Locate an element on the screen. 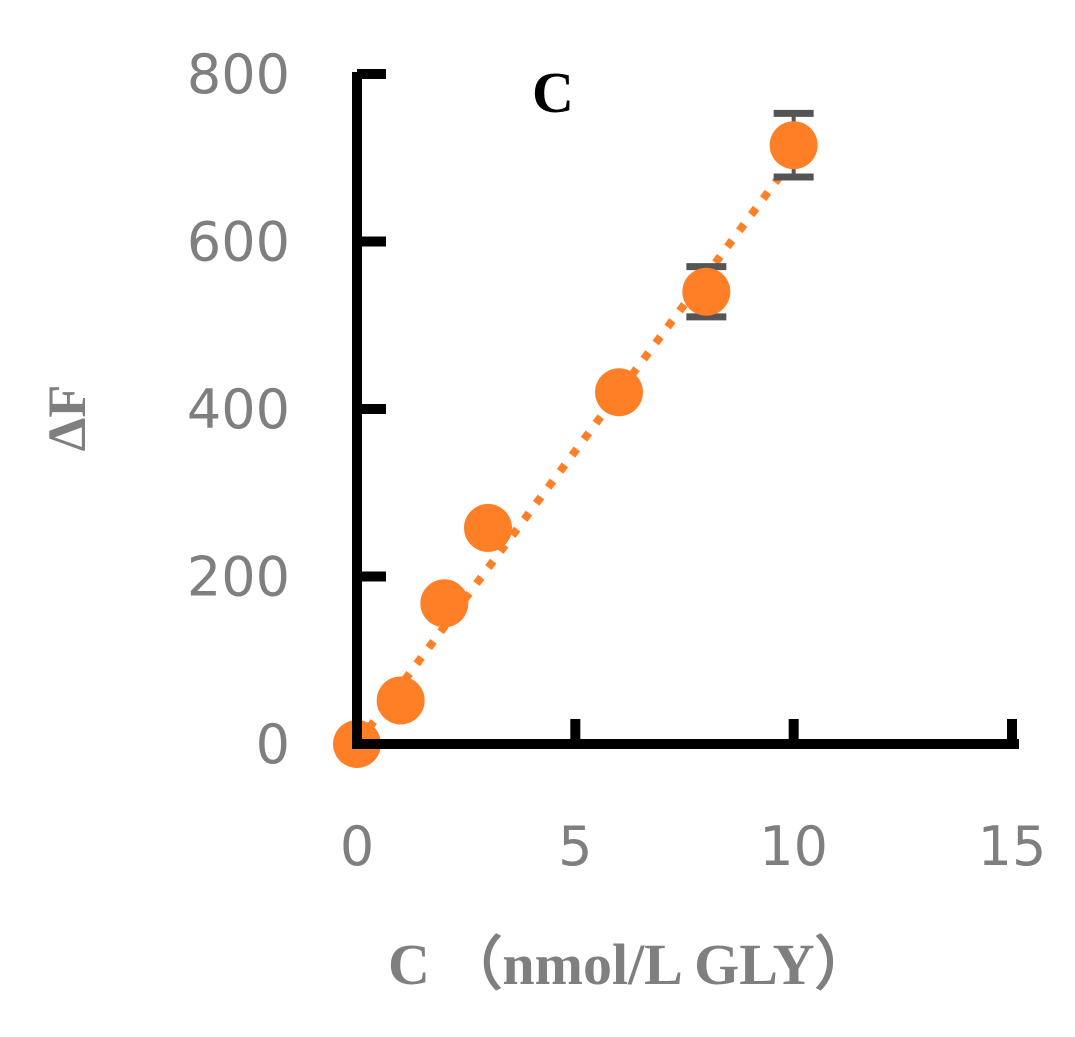 This screenshot has height=1037, width=1075. y-axis-title: ΔF is located at coordinates (67, 418).